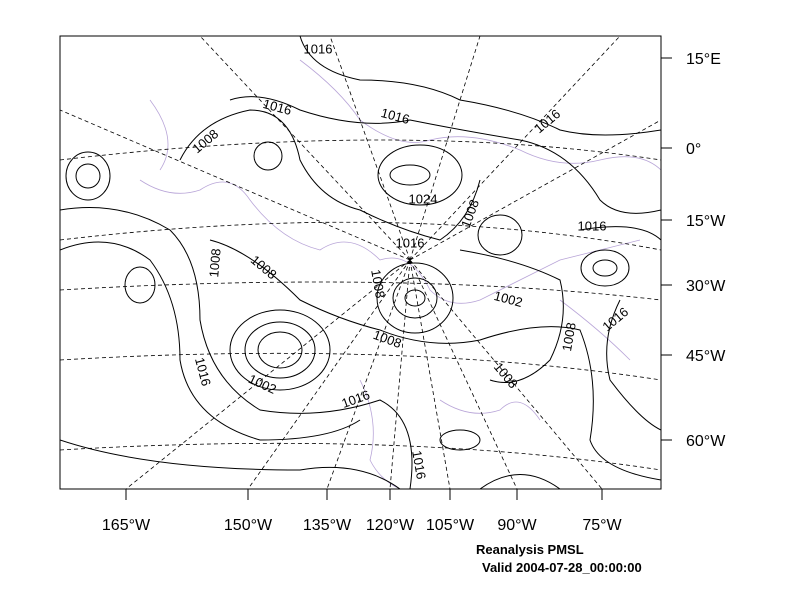 Image resolution: width=792 pixels, height=612 pixels. Describe the element at coordinates (423, 198) in the screenshot. I see `contour-label: 1024` at that location.